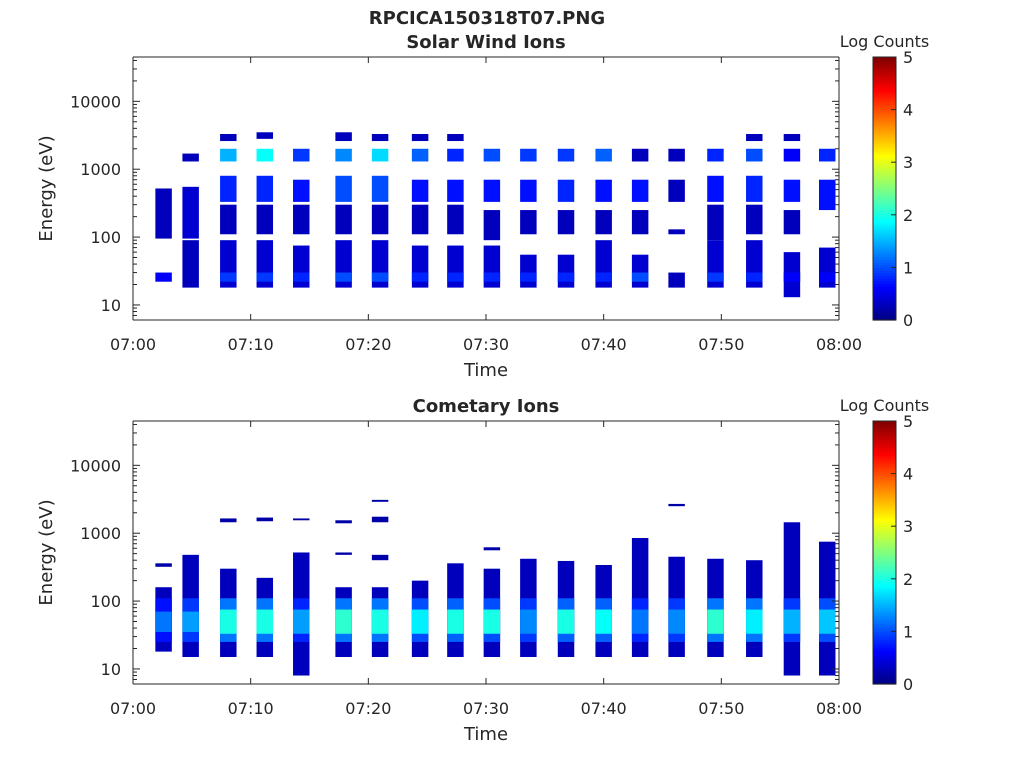 Image resolution: width=1024 pixels, height=772 pixels. I want to click on x-axis-label: Time, so click(485, 370).